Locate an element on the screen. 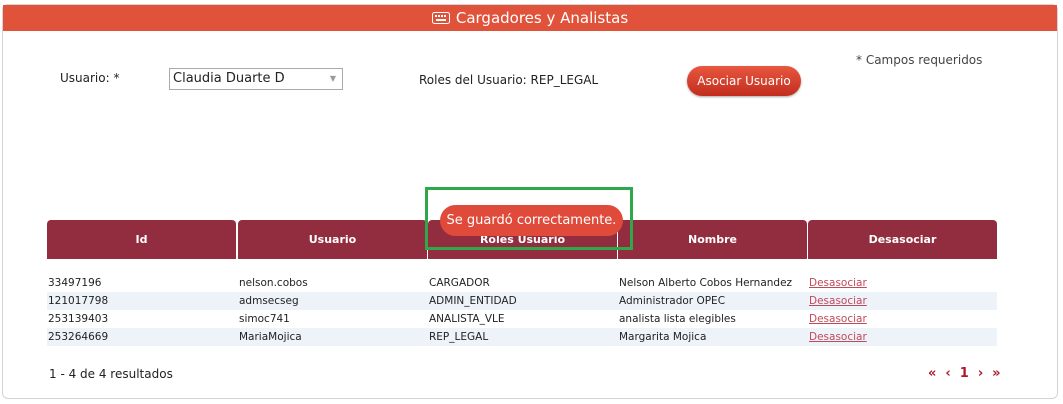  associate-button: Asociar Usuario is located at coordinates (744, 81).